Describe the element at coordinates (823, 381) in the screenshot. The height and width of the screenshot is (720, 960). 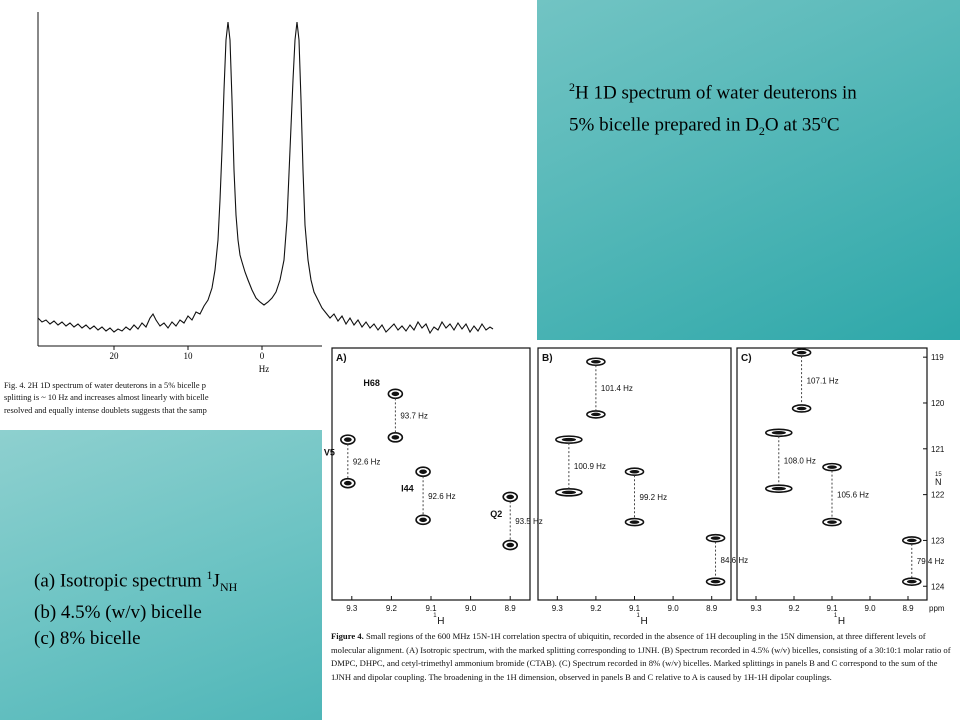
I see `splitting-label: 107.1 Hz` at that location.